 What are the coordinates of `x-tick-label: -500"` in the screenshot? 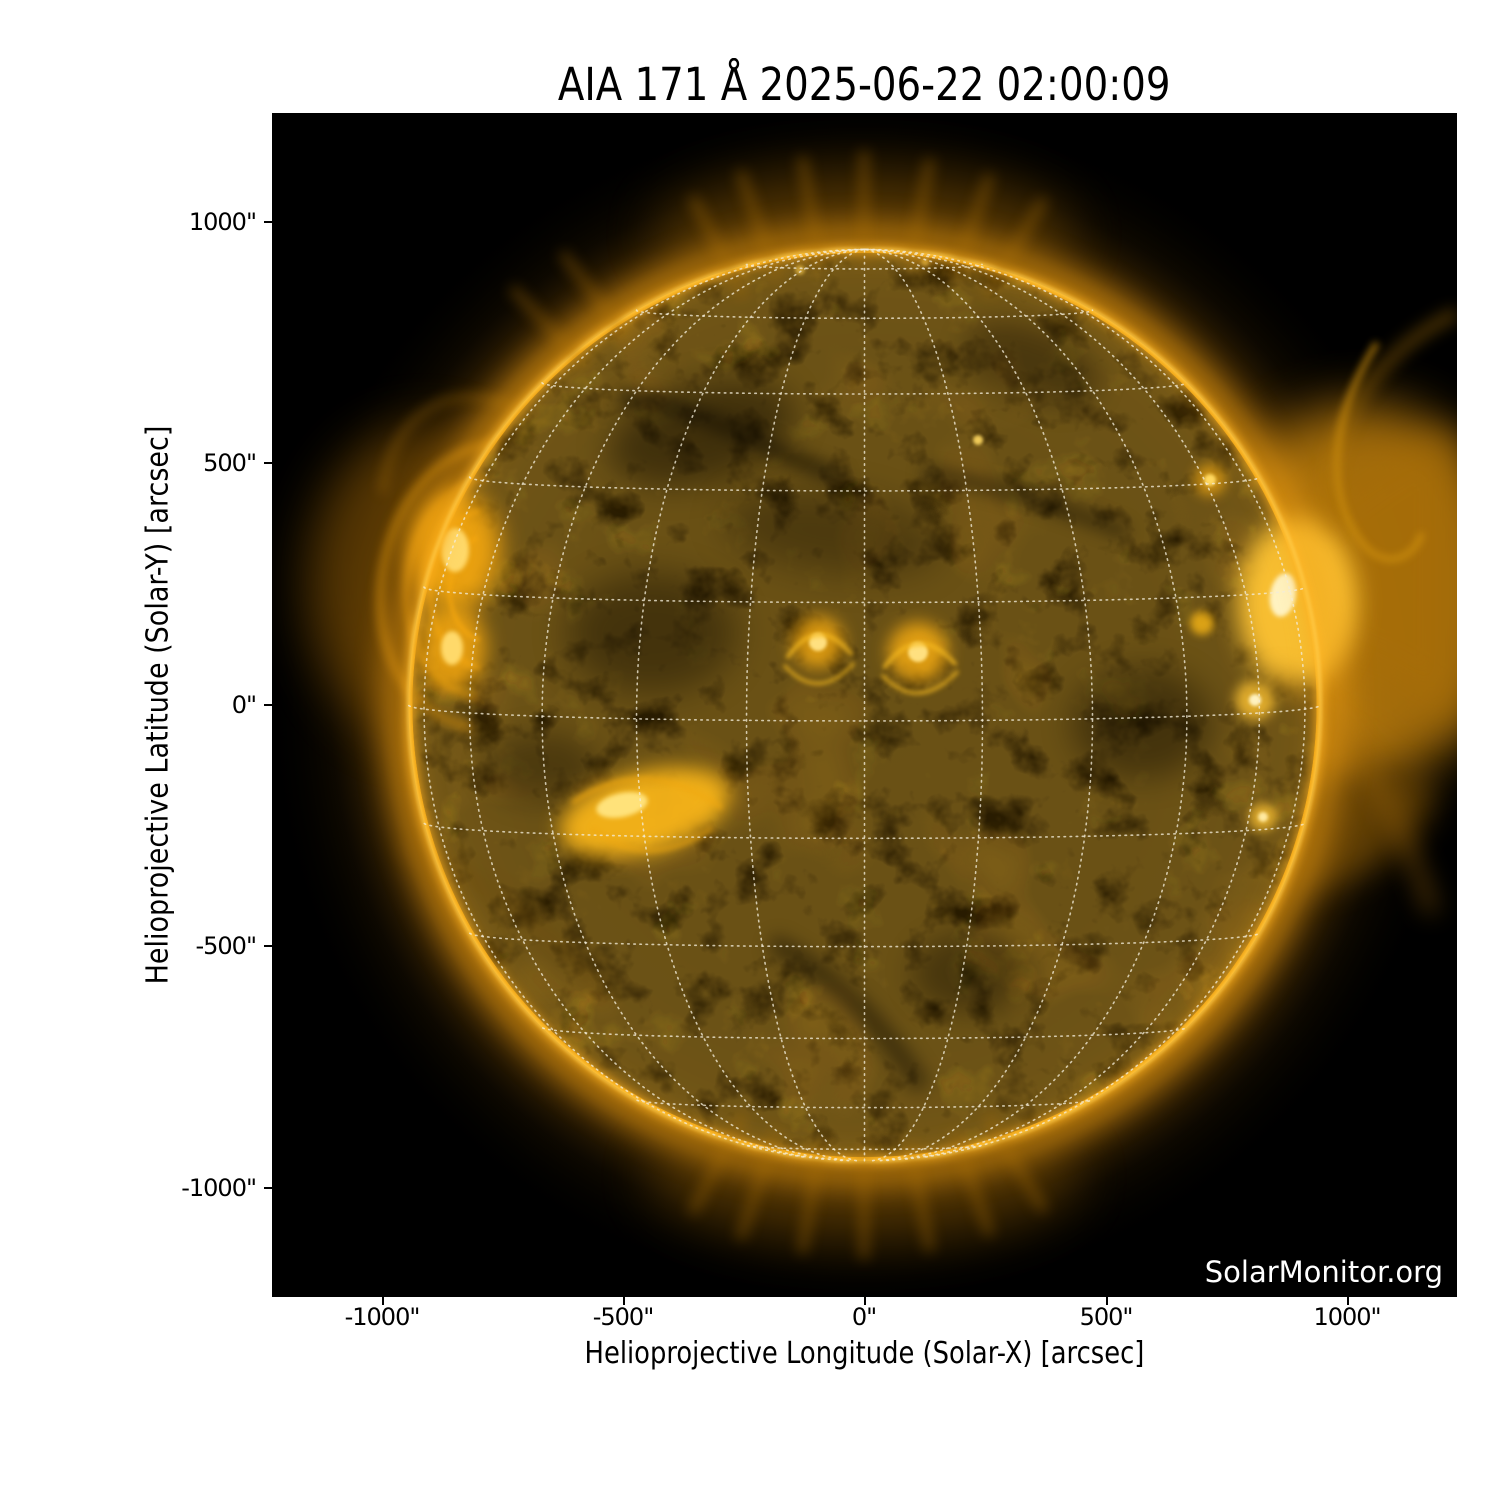 It's located at (623, 1317).